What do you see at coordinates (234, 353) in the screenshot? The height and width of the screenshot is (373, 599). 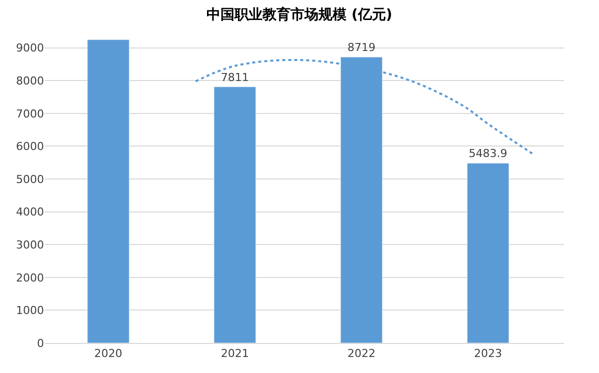 I see `x-tick-label: 2021` at bounding box center [234, 353].